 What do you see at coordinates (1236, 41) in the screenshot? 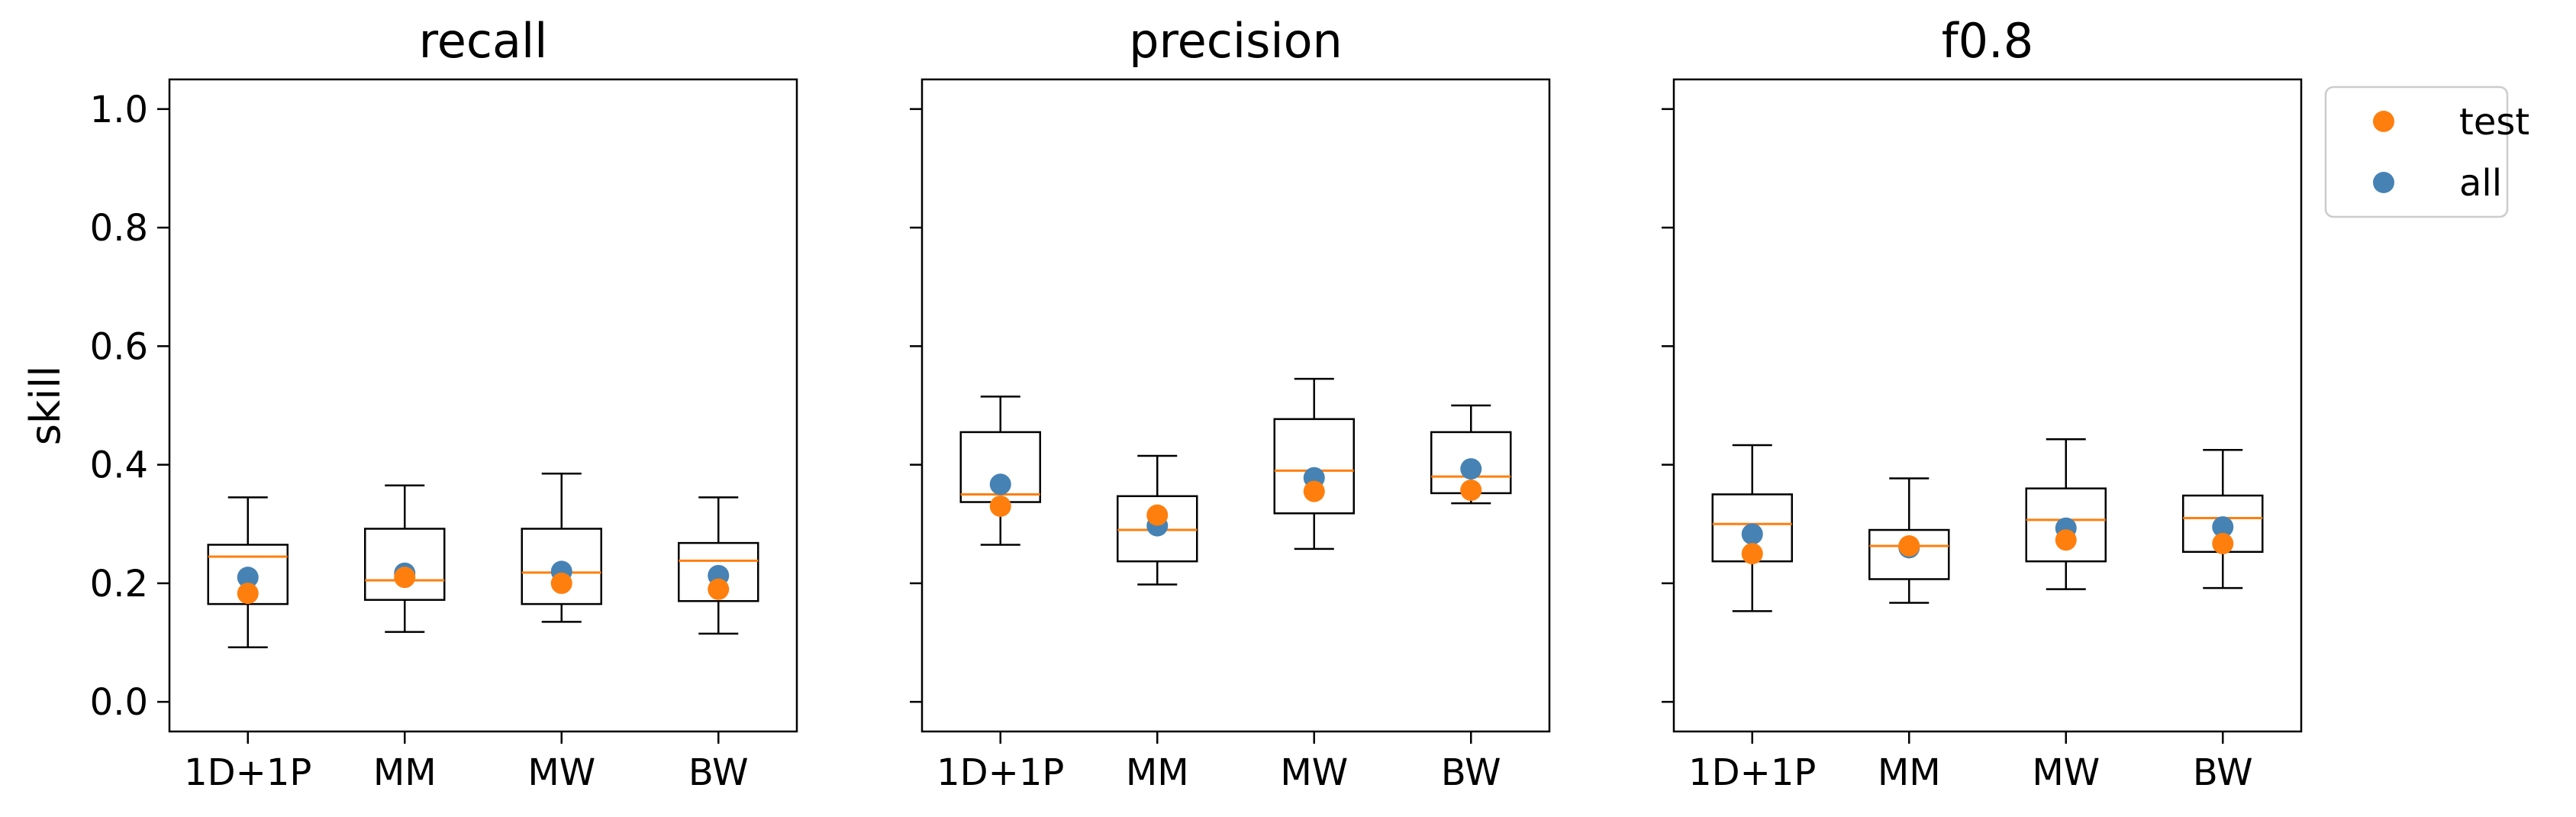
I see `chart-title: precision` at bounding box center [1236, 41].